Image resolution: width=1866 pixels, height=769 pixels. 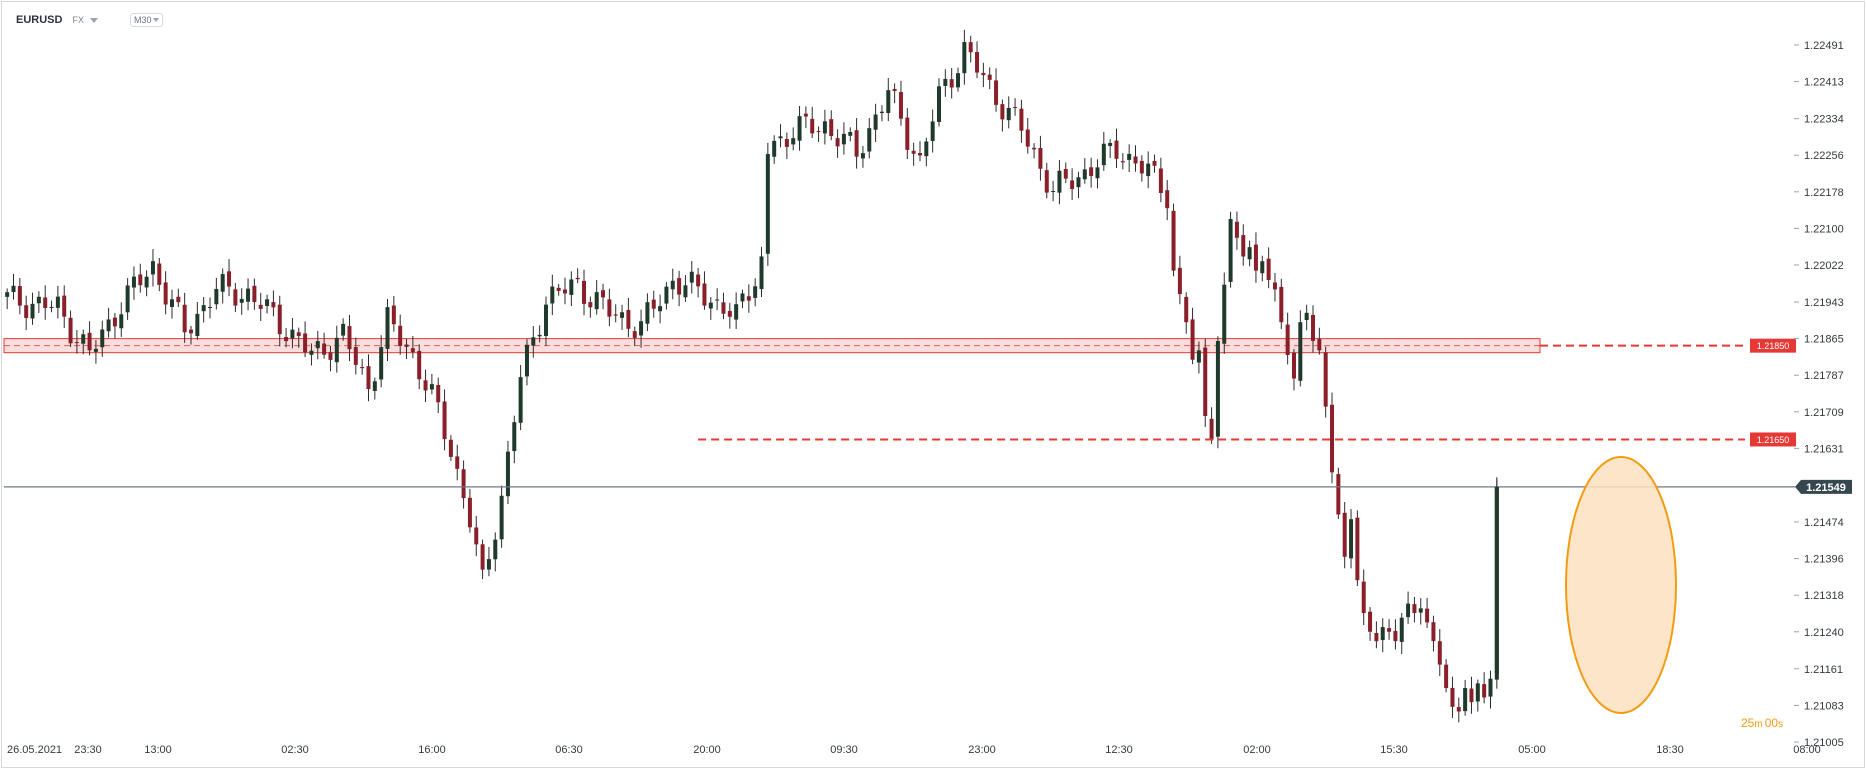 I want to click on timeframe-selector: M30, so click(x=146, y=20).